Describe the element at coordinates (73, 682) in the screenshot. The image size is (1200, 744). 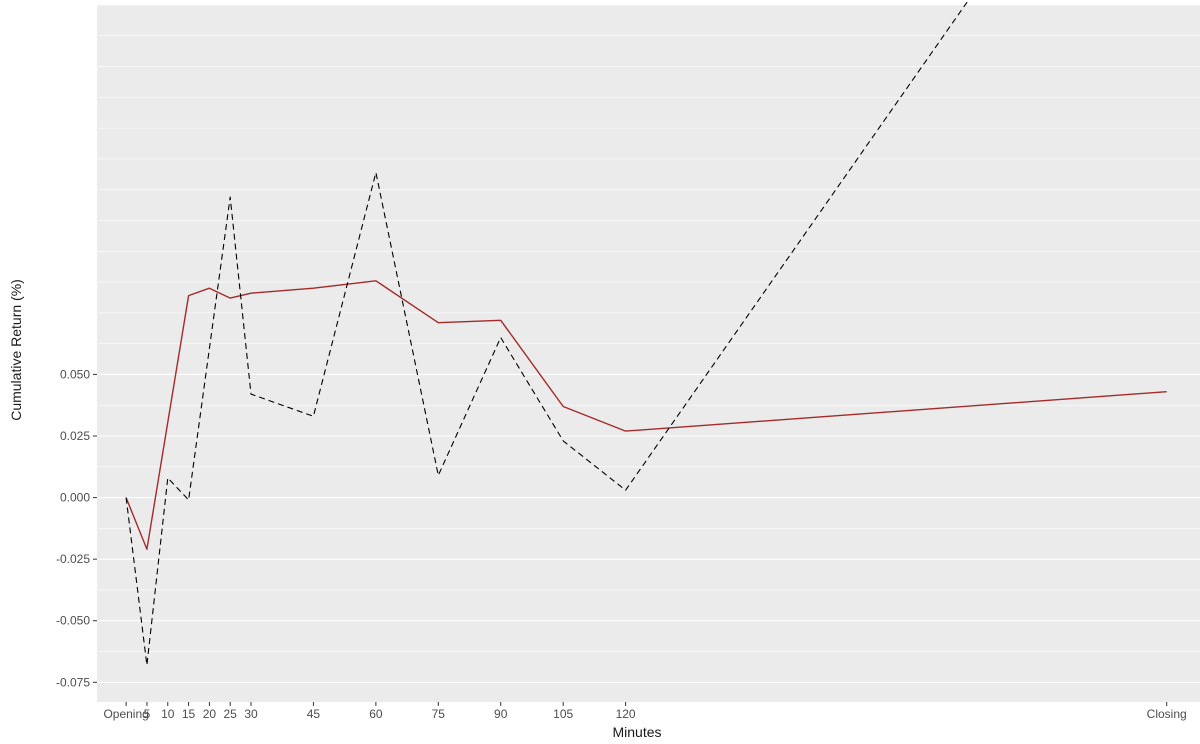
I see `y-tick-label: -0.075` at that location.